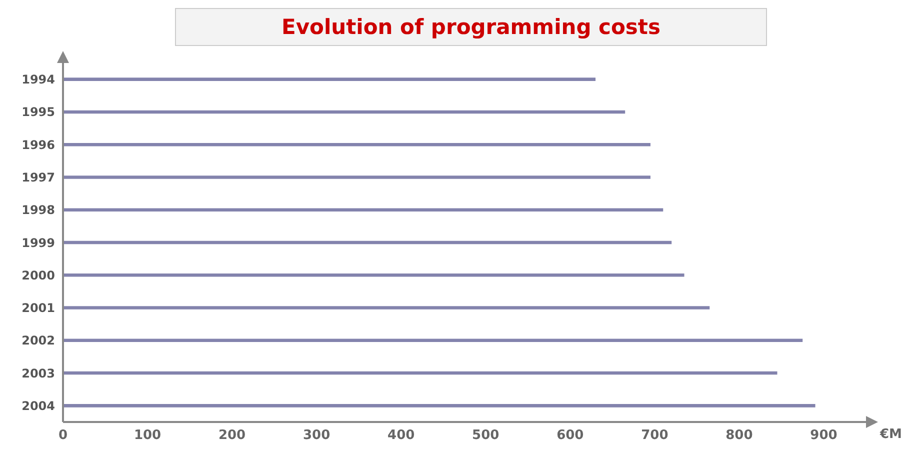  I want to click on chart-title: Evolution of programming costs, so click(471, 27).